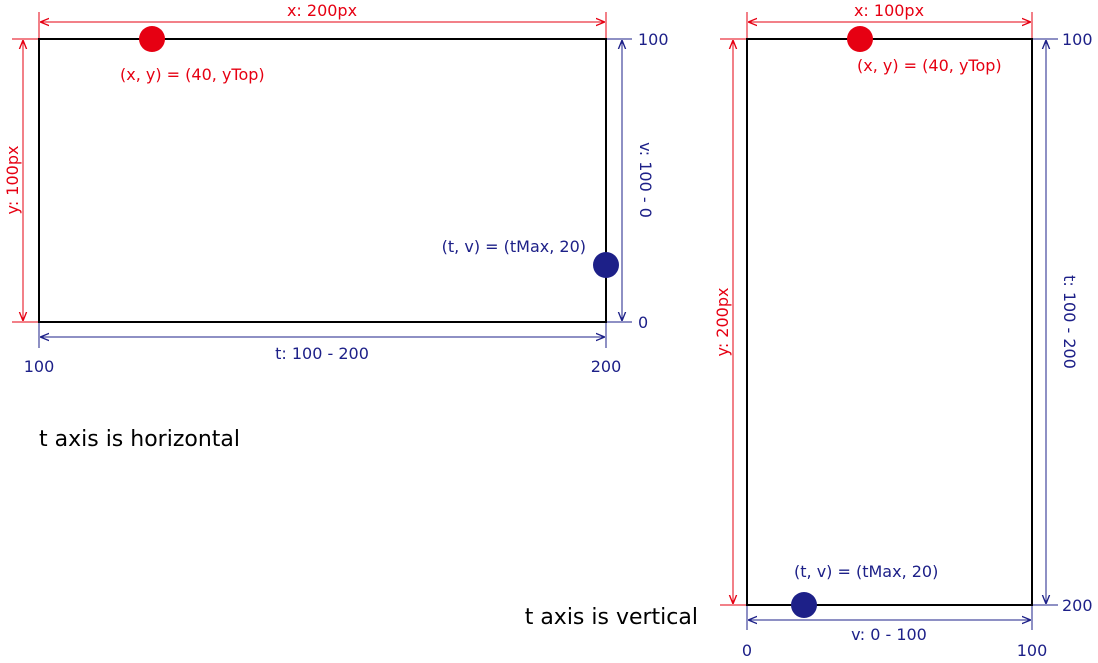 The image size is (1098, 663). I want to click on v-label: v: 100 - 0, so click(645, 180).